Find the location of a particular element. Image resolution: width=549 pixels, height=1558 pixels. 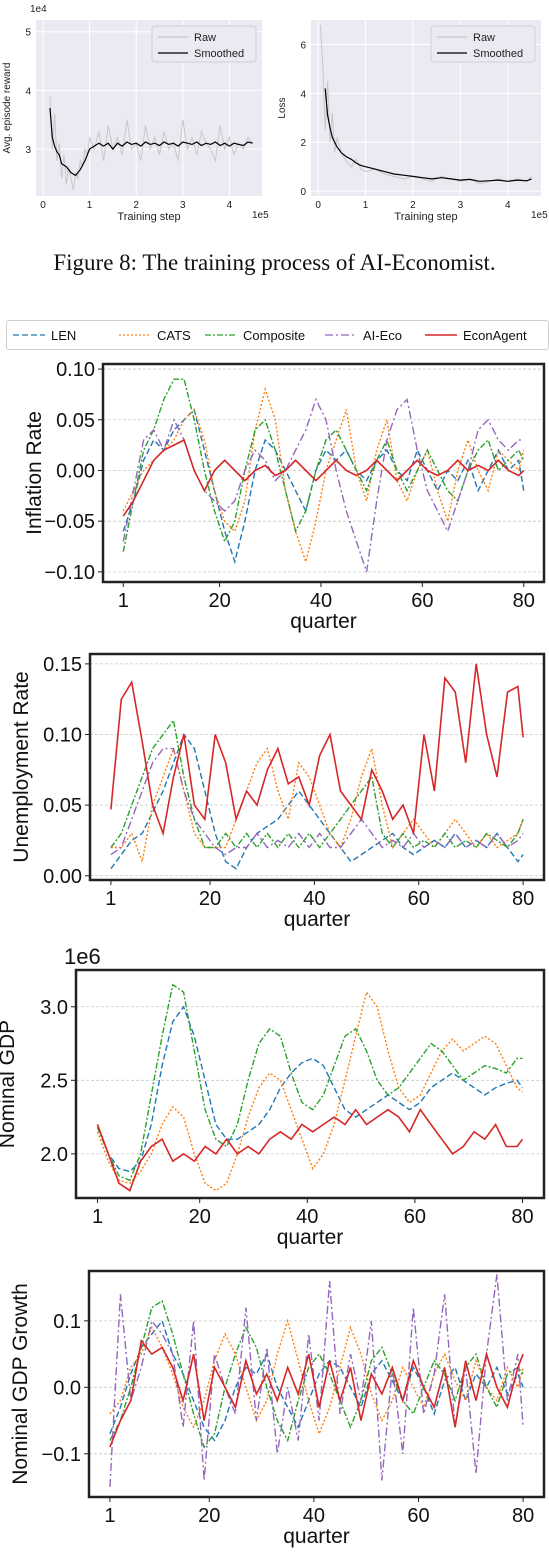

legend-item-len: LEN is located at coordinates (44, 335).